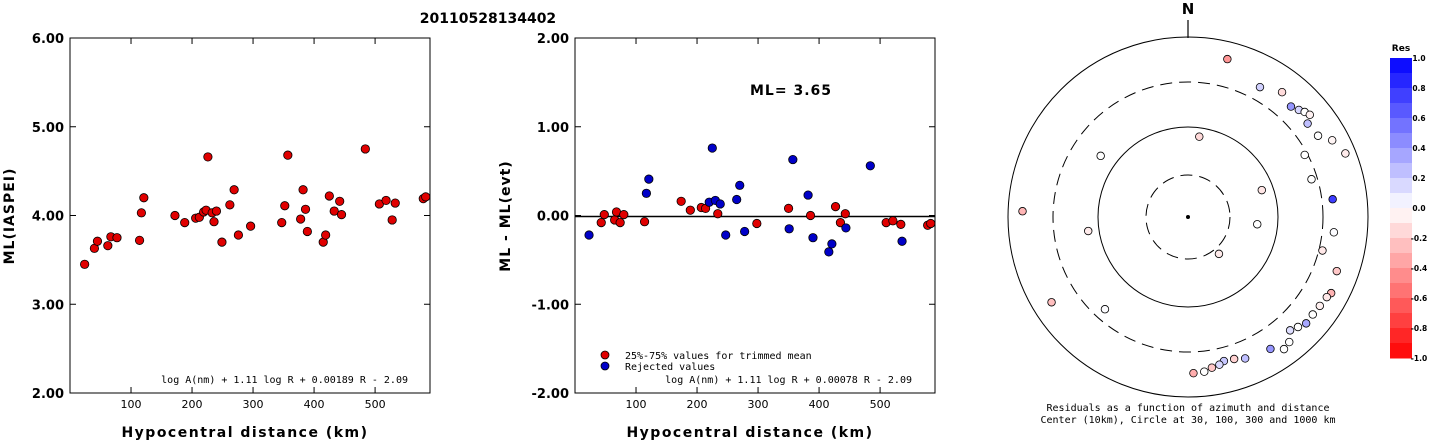 This screenshot has height=441, width=1437. I want to click on colorbar-ticks: 1.0 0.8 0.6 0.4 0.2 0.0 -0.2 -0.4 -0.6 -0.8 -1.0, so click(1419, 208).